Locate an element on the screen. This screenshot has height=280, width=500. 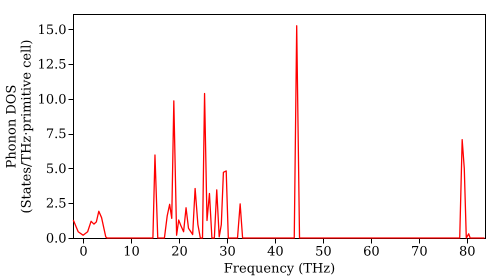
y-tick-label: 15.0 is located at coordinates (52, 30).